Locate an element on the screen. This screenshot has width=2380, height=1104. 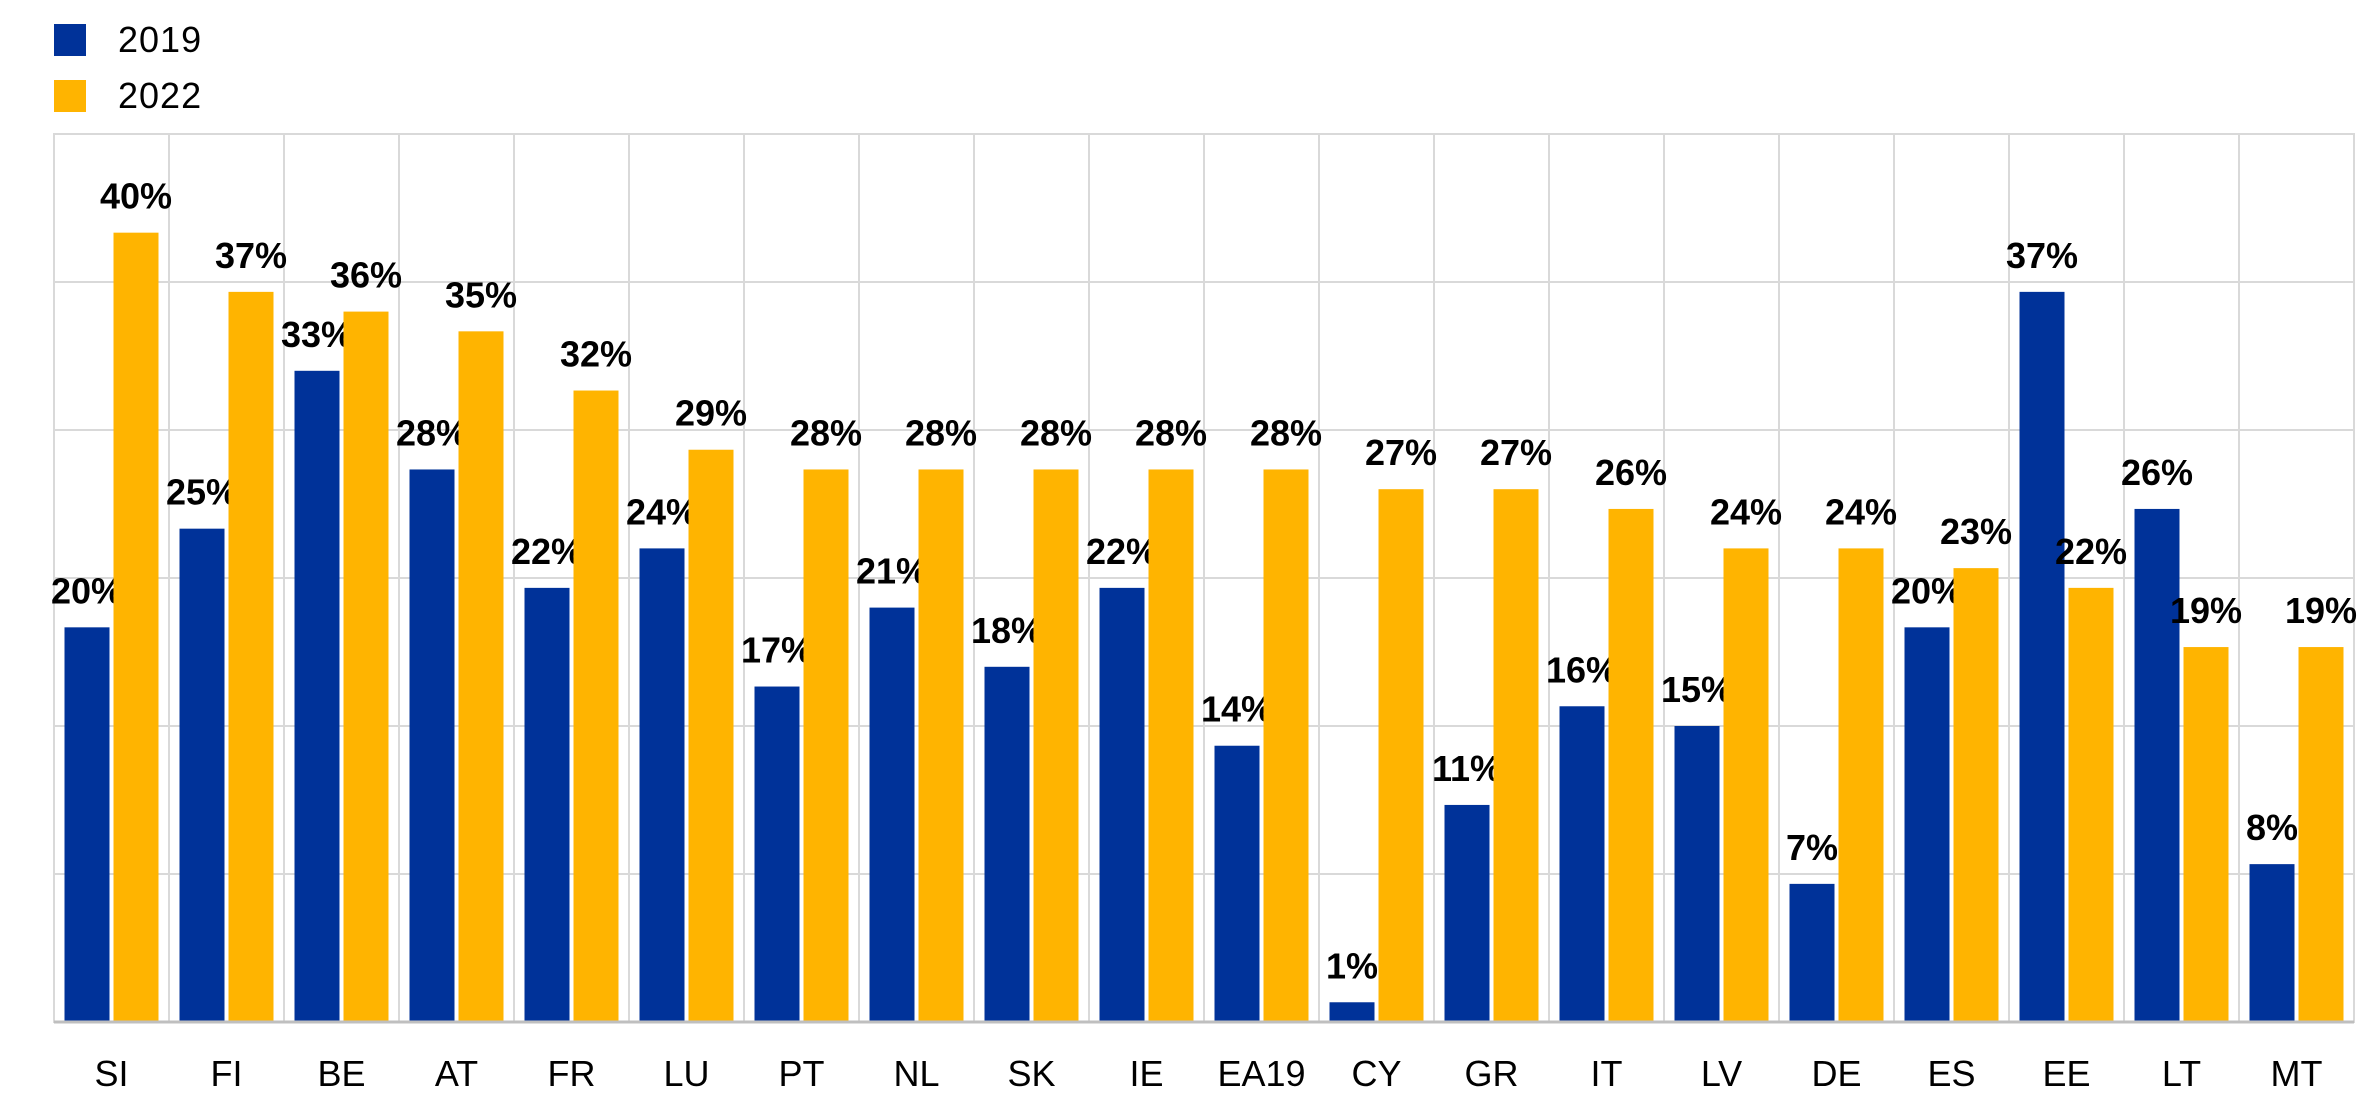
data-label-2022-MT: 19% is located at coordinates (2321, 610).